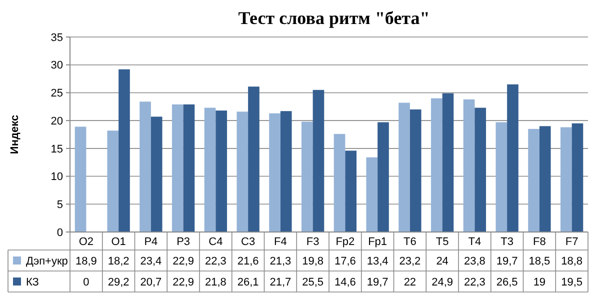  Describe the element at coordinates (345, 261) in the screenshot. I see `data-label: 17,6` at that location.